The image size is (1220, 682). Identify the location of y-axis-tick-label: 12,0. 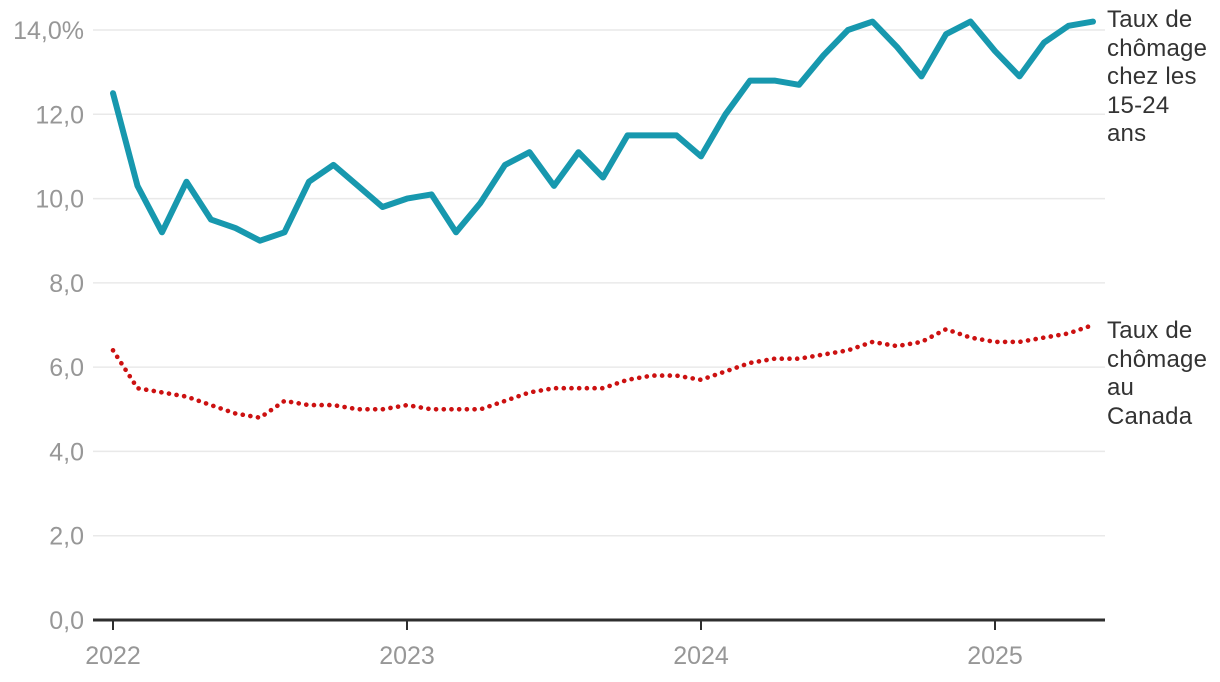
(59, 115).